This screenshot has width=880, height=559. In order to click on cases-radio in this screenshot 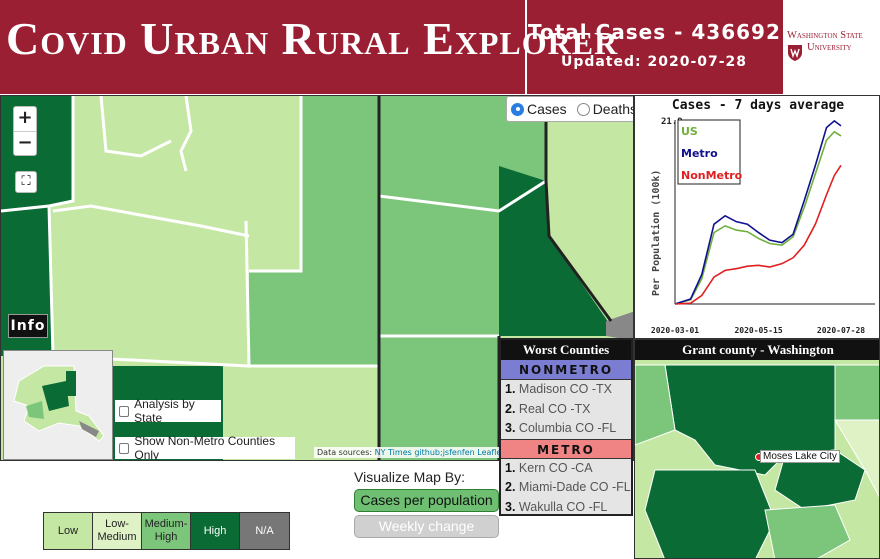, I will do `click(517, 109)`.